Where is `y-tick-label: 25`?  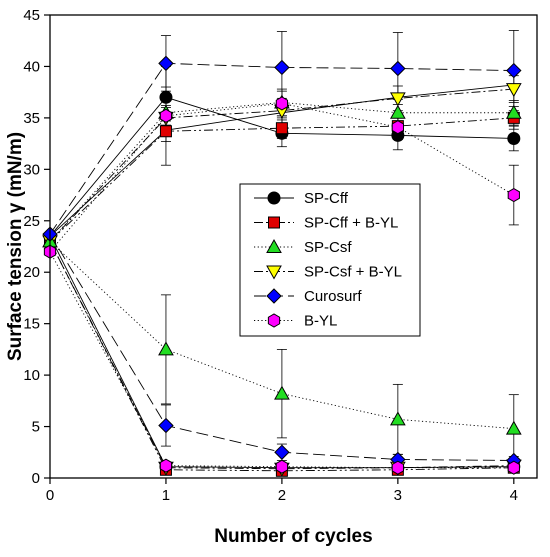
y-tick-label: 25 is located at coordinates (31, 221).